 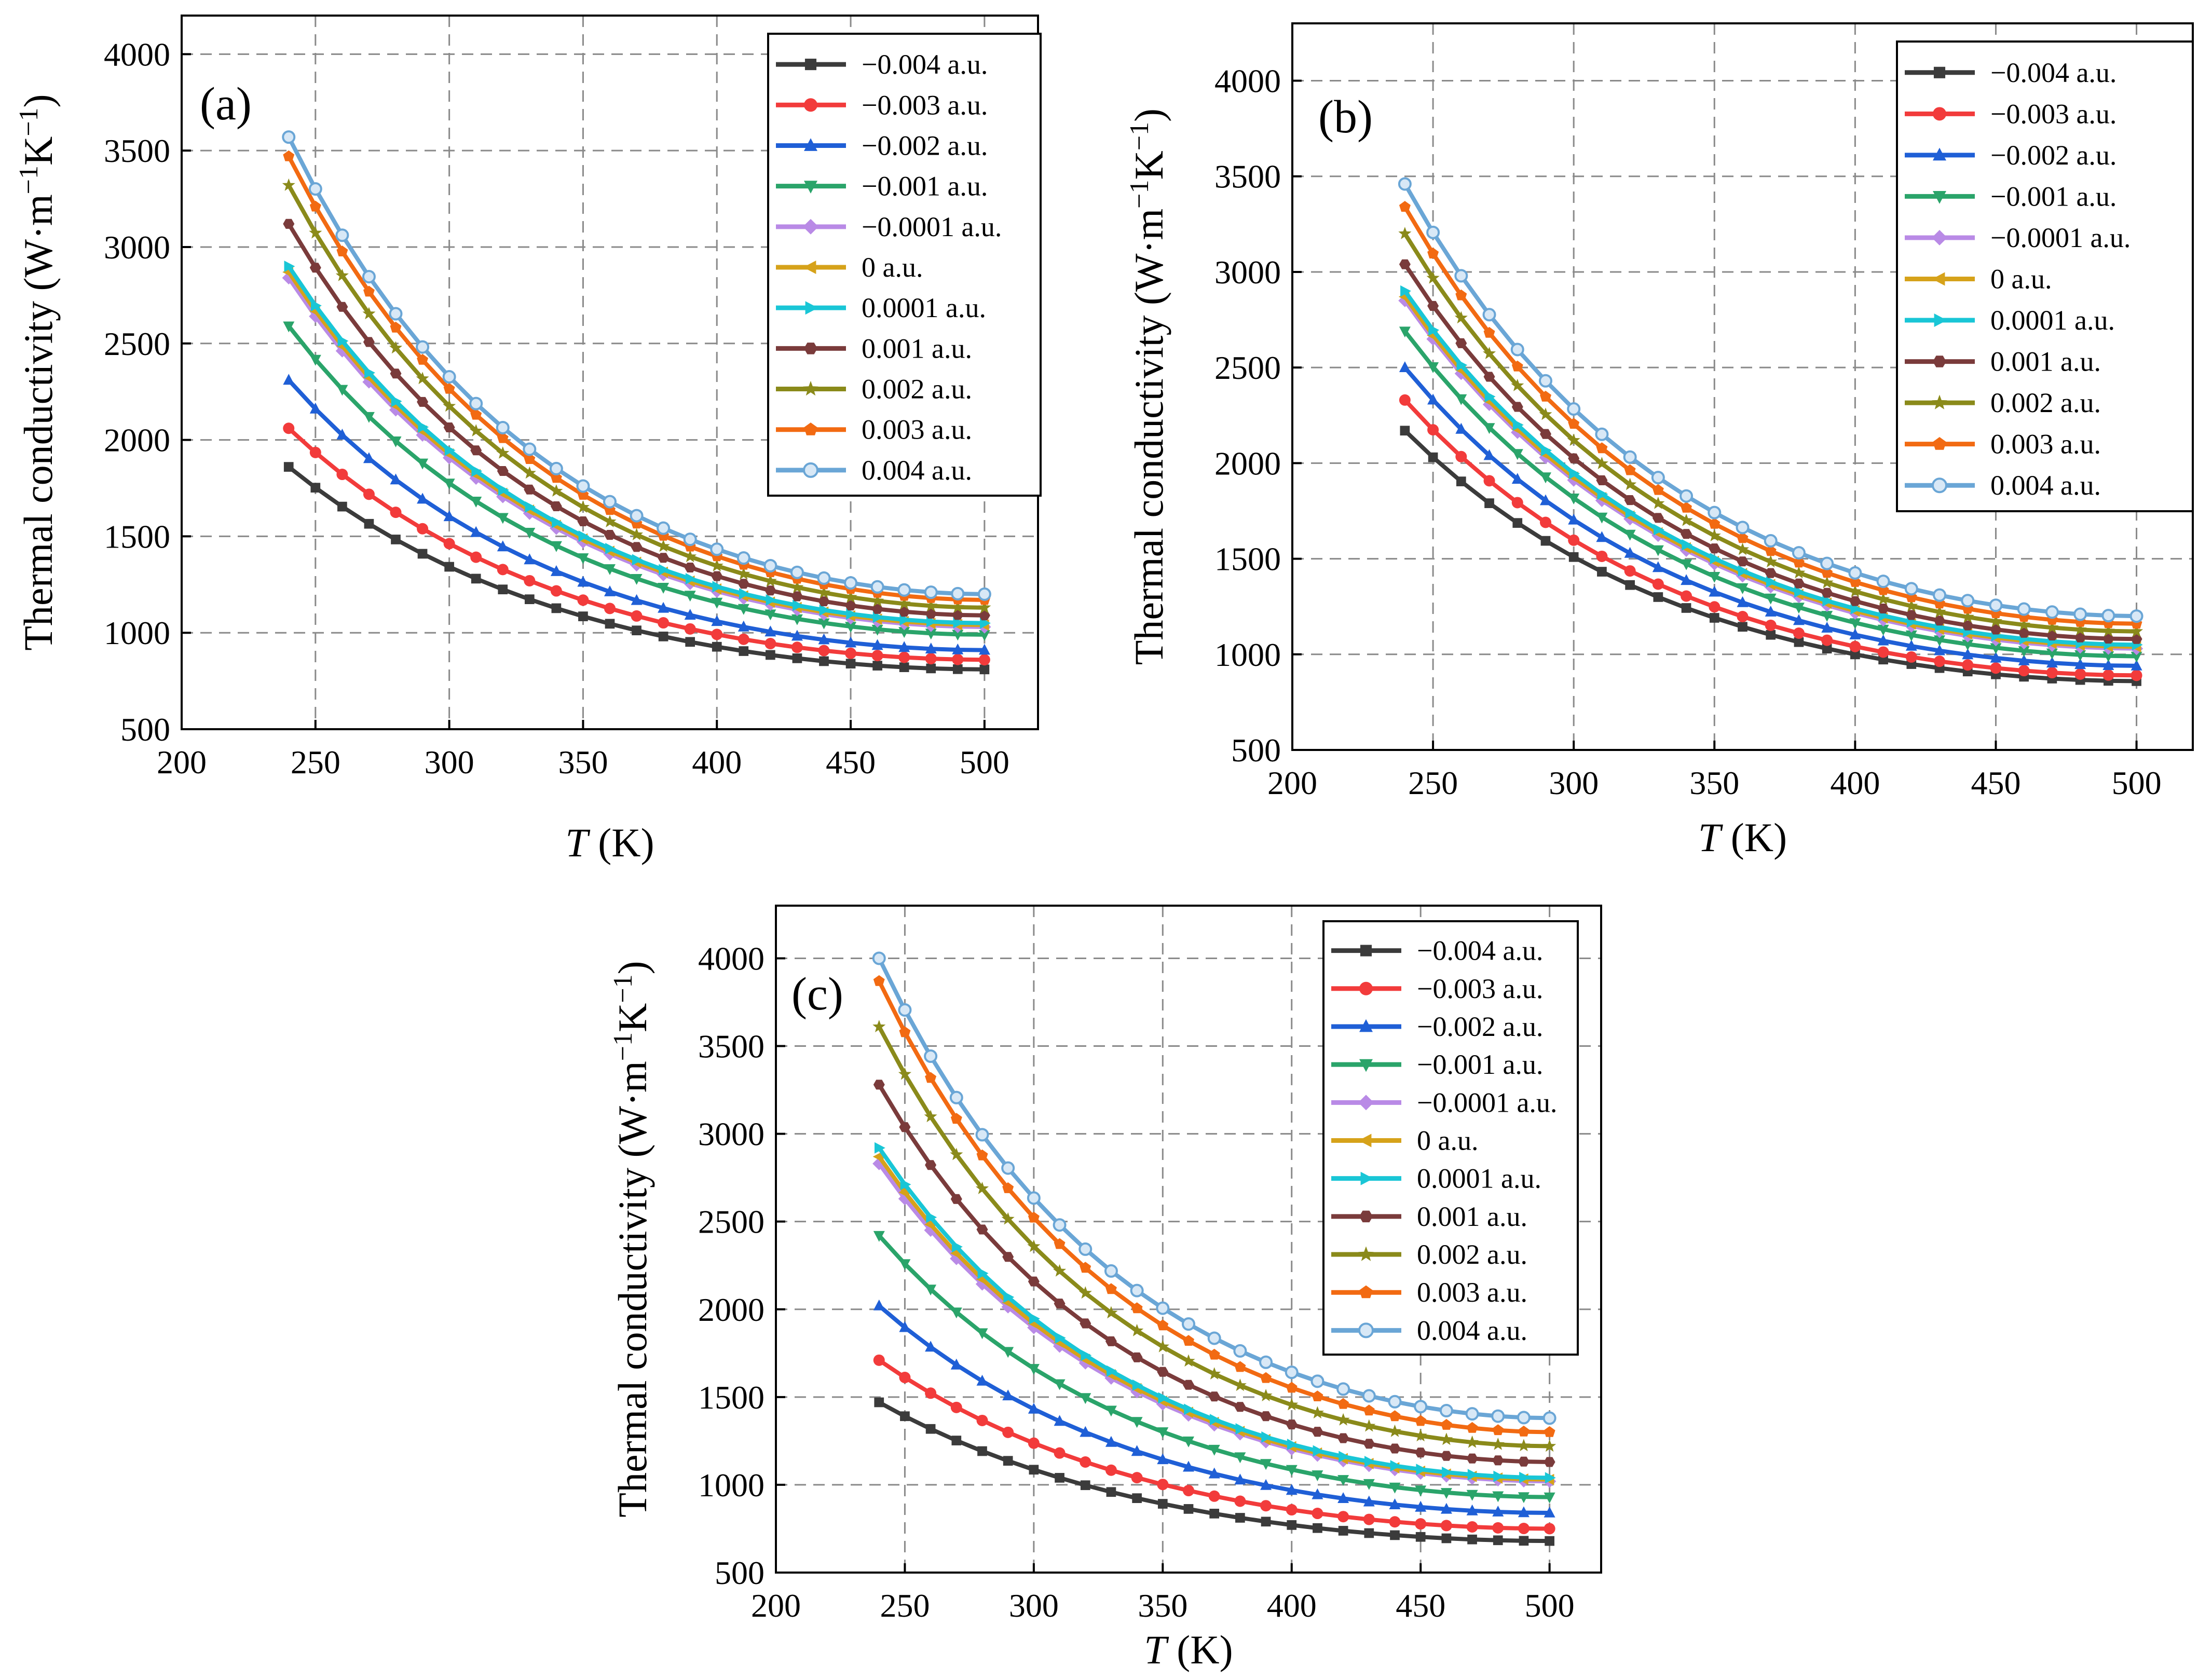 What do you see at coordinates (137, 440) in the screenshot?
I see `y-tick-label: 2000` at bounding box center [137, 440].